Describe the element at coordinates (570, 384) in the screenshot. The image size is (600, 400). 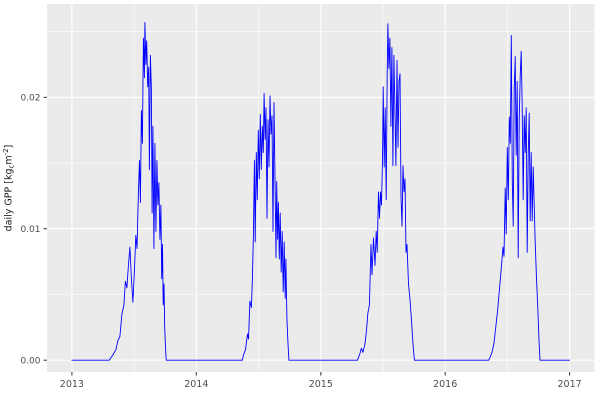
I see `x-tick-label: 2017` at that location.